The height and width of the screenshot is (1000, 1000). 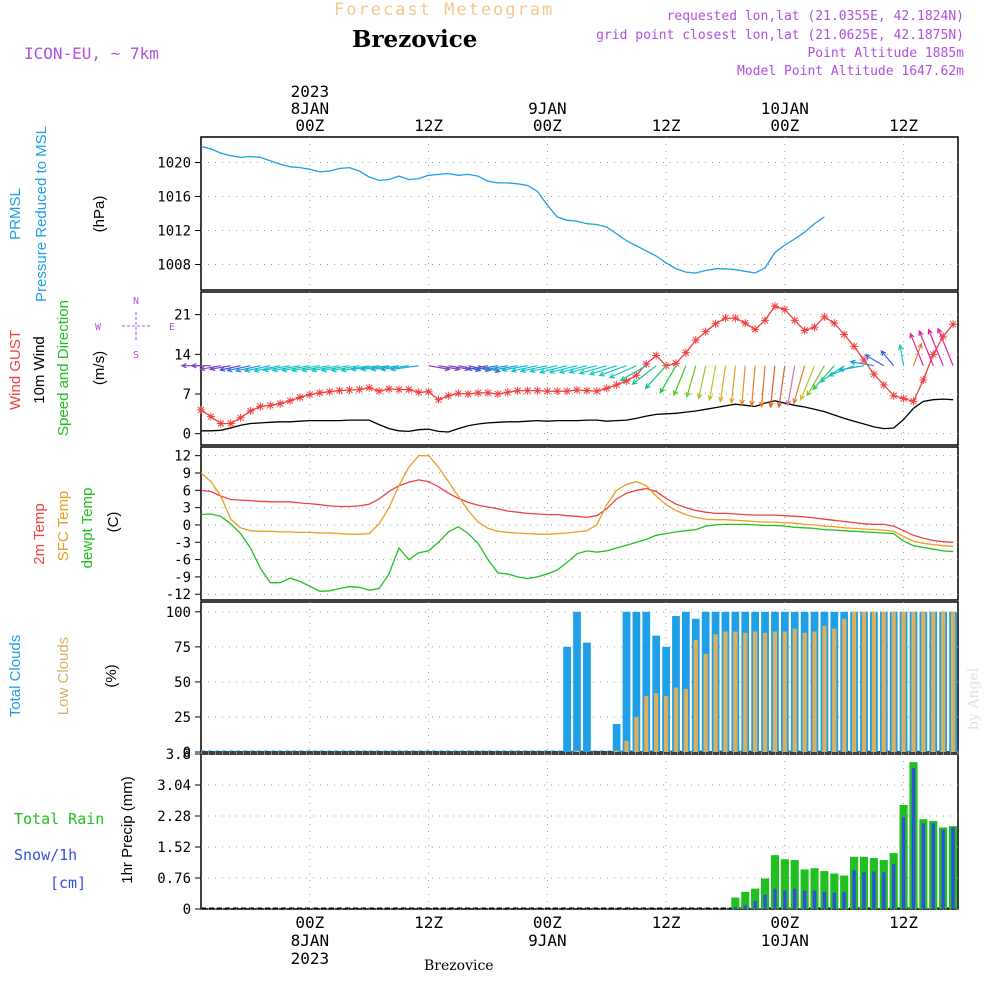 I want to click on top-time-label: 9JAN, so click(x=547, y=108).